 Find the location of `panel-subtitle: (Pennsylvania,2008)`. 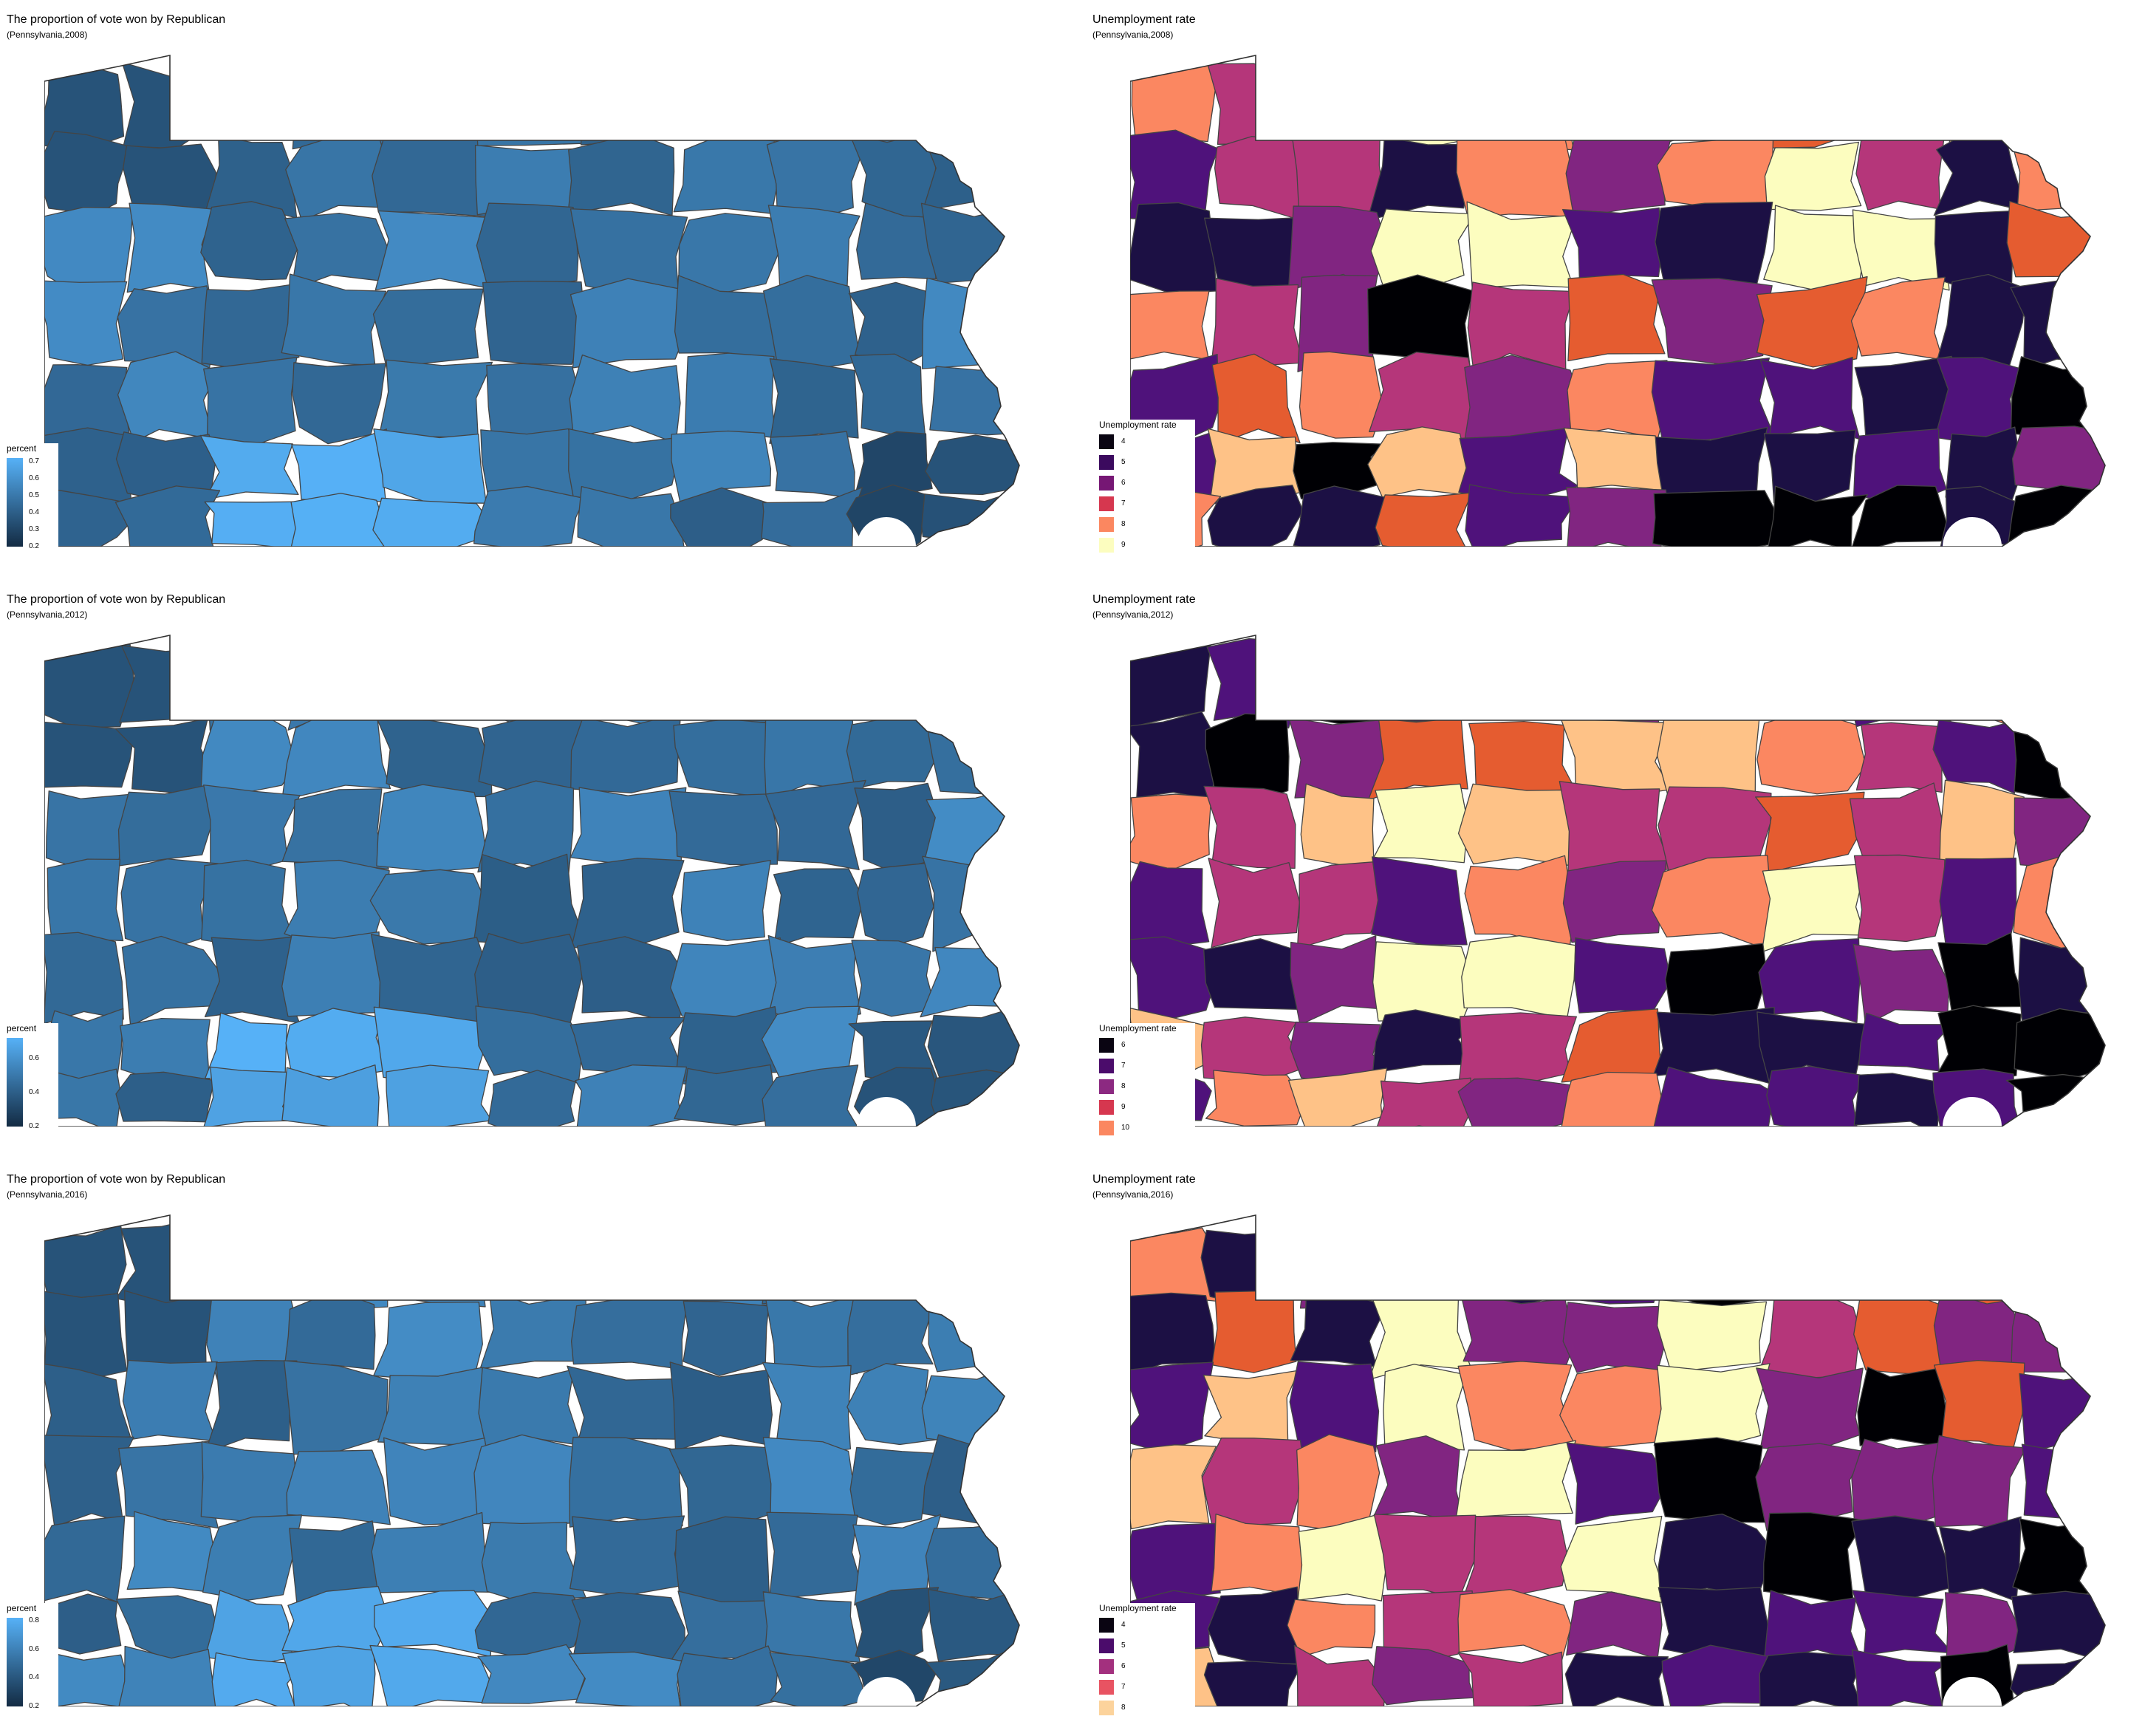

panel-subtitle: (Pennsylvania,2008) is located at coordinates (47, 35).